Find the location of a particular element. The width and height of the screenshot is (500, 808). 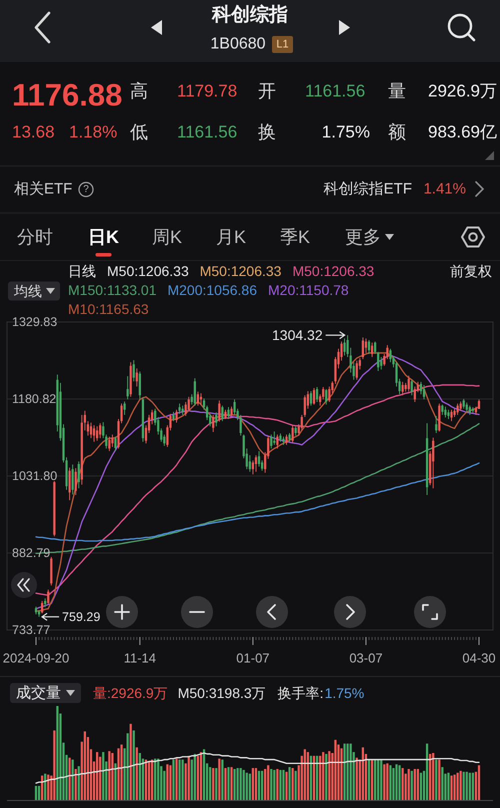

annotation: 季K is located at coordinates (295, 237).